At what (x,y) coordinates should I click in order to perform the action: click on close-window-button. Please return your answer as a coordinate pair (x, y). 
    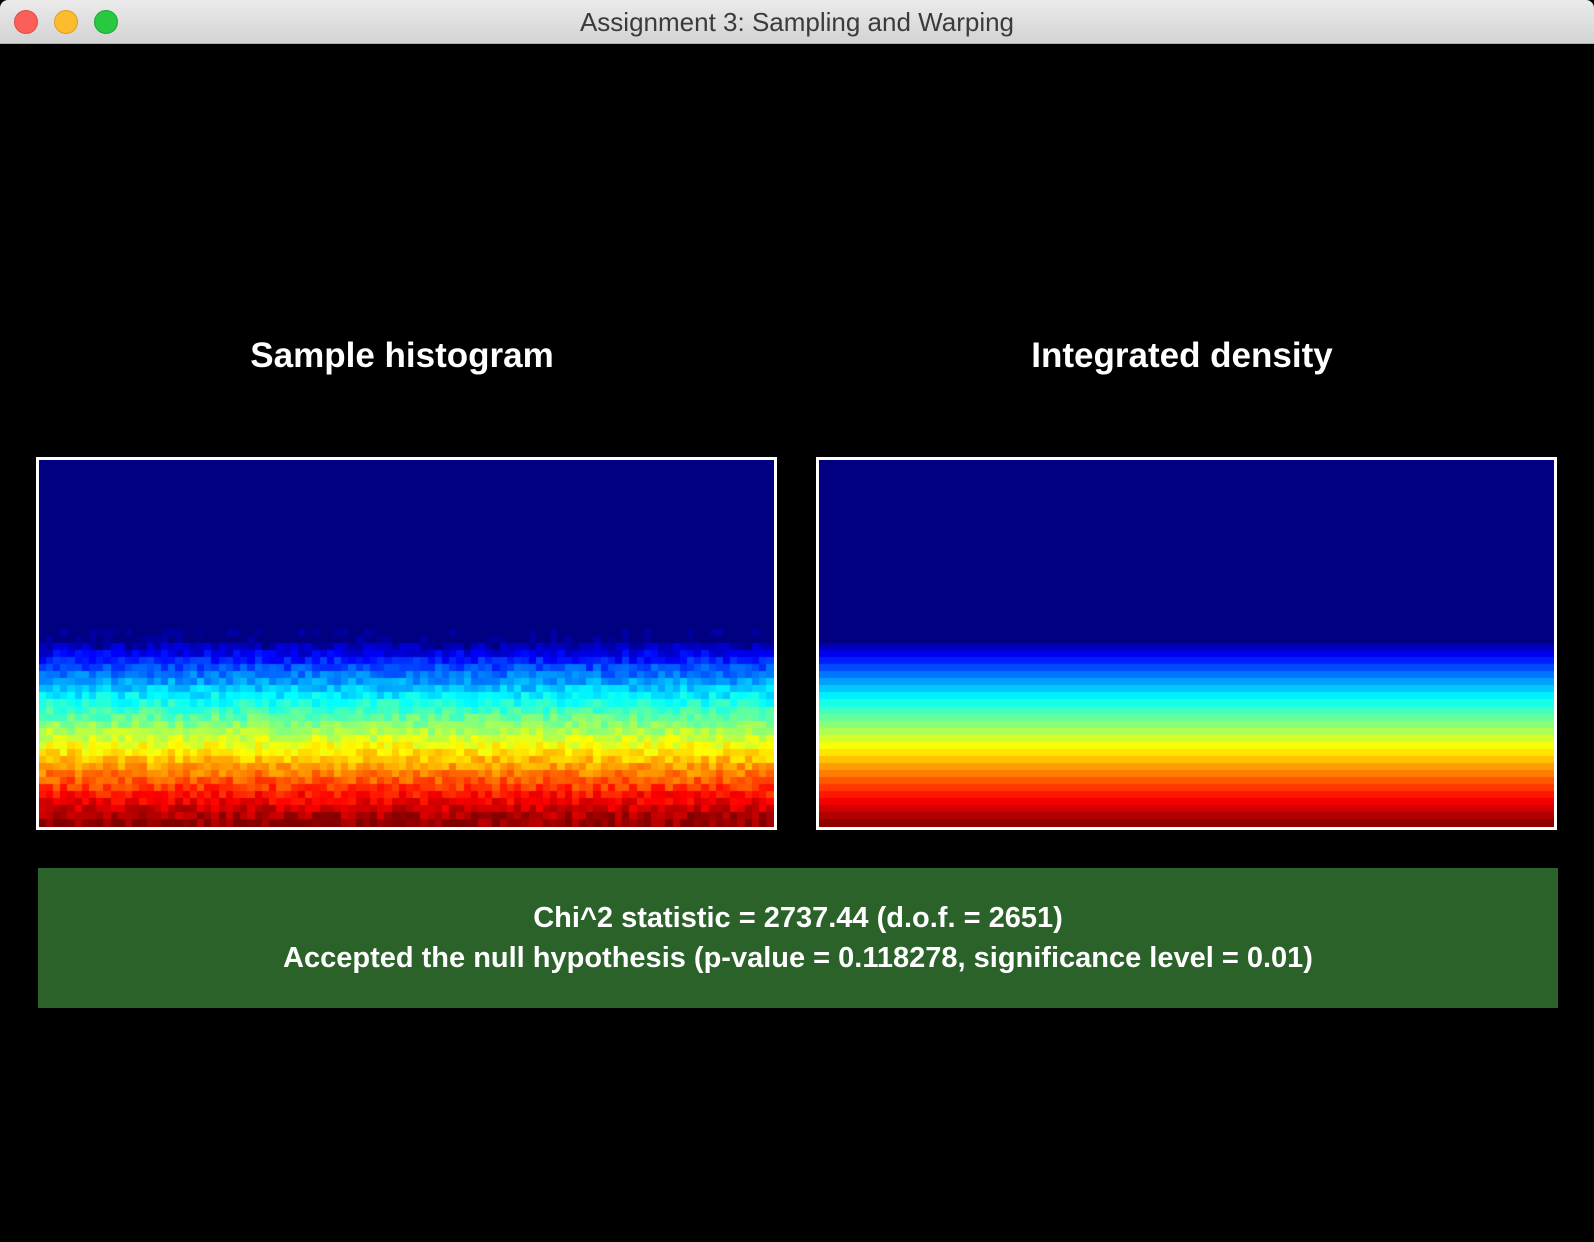
    Looking at the image, I should click on (26, 22).